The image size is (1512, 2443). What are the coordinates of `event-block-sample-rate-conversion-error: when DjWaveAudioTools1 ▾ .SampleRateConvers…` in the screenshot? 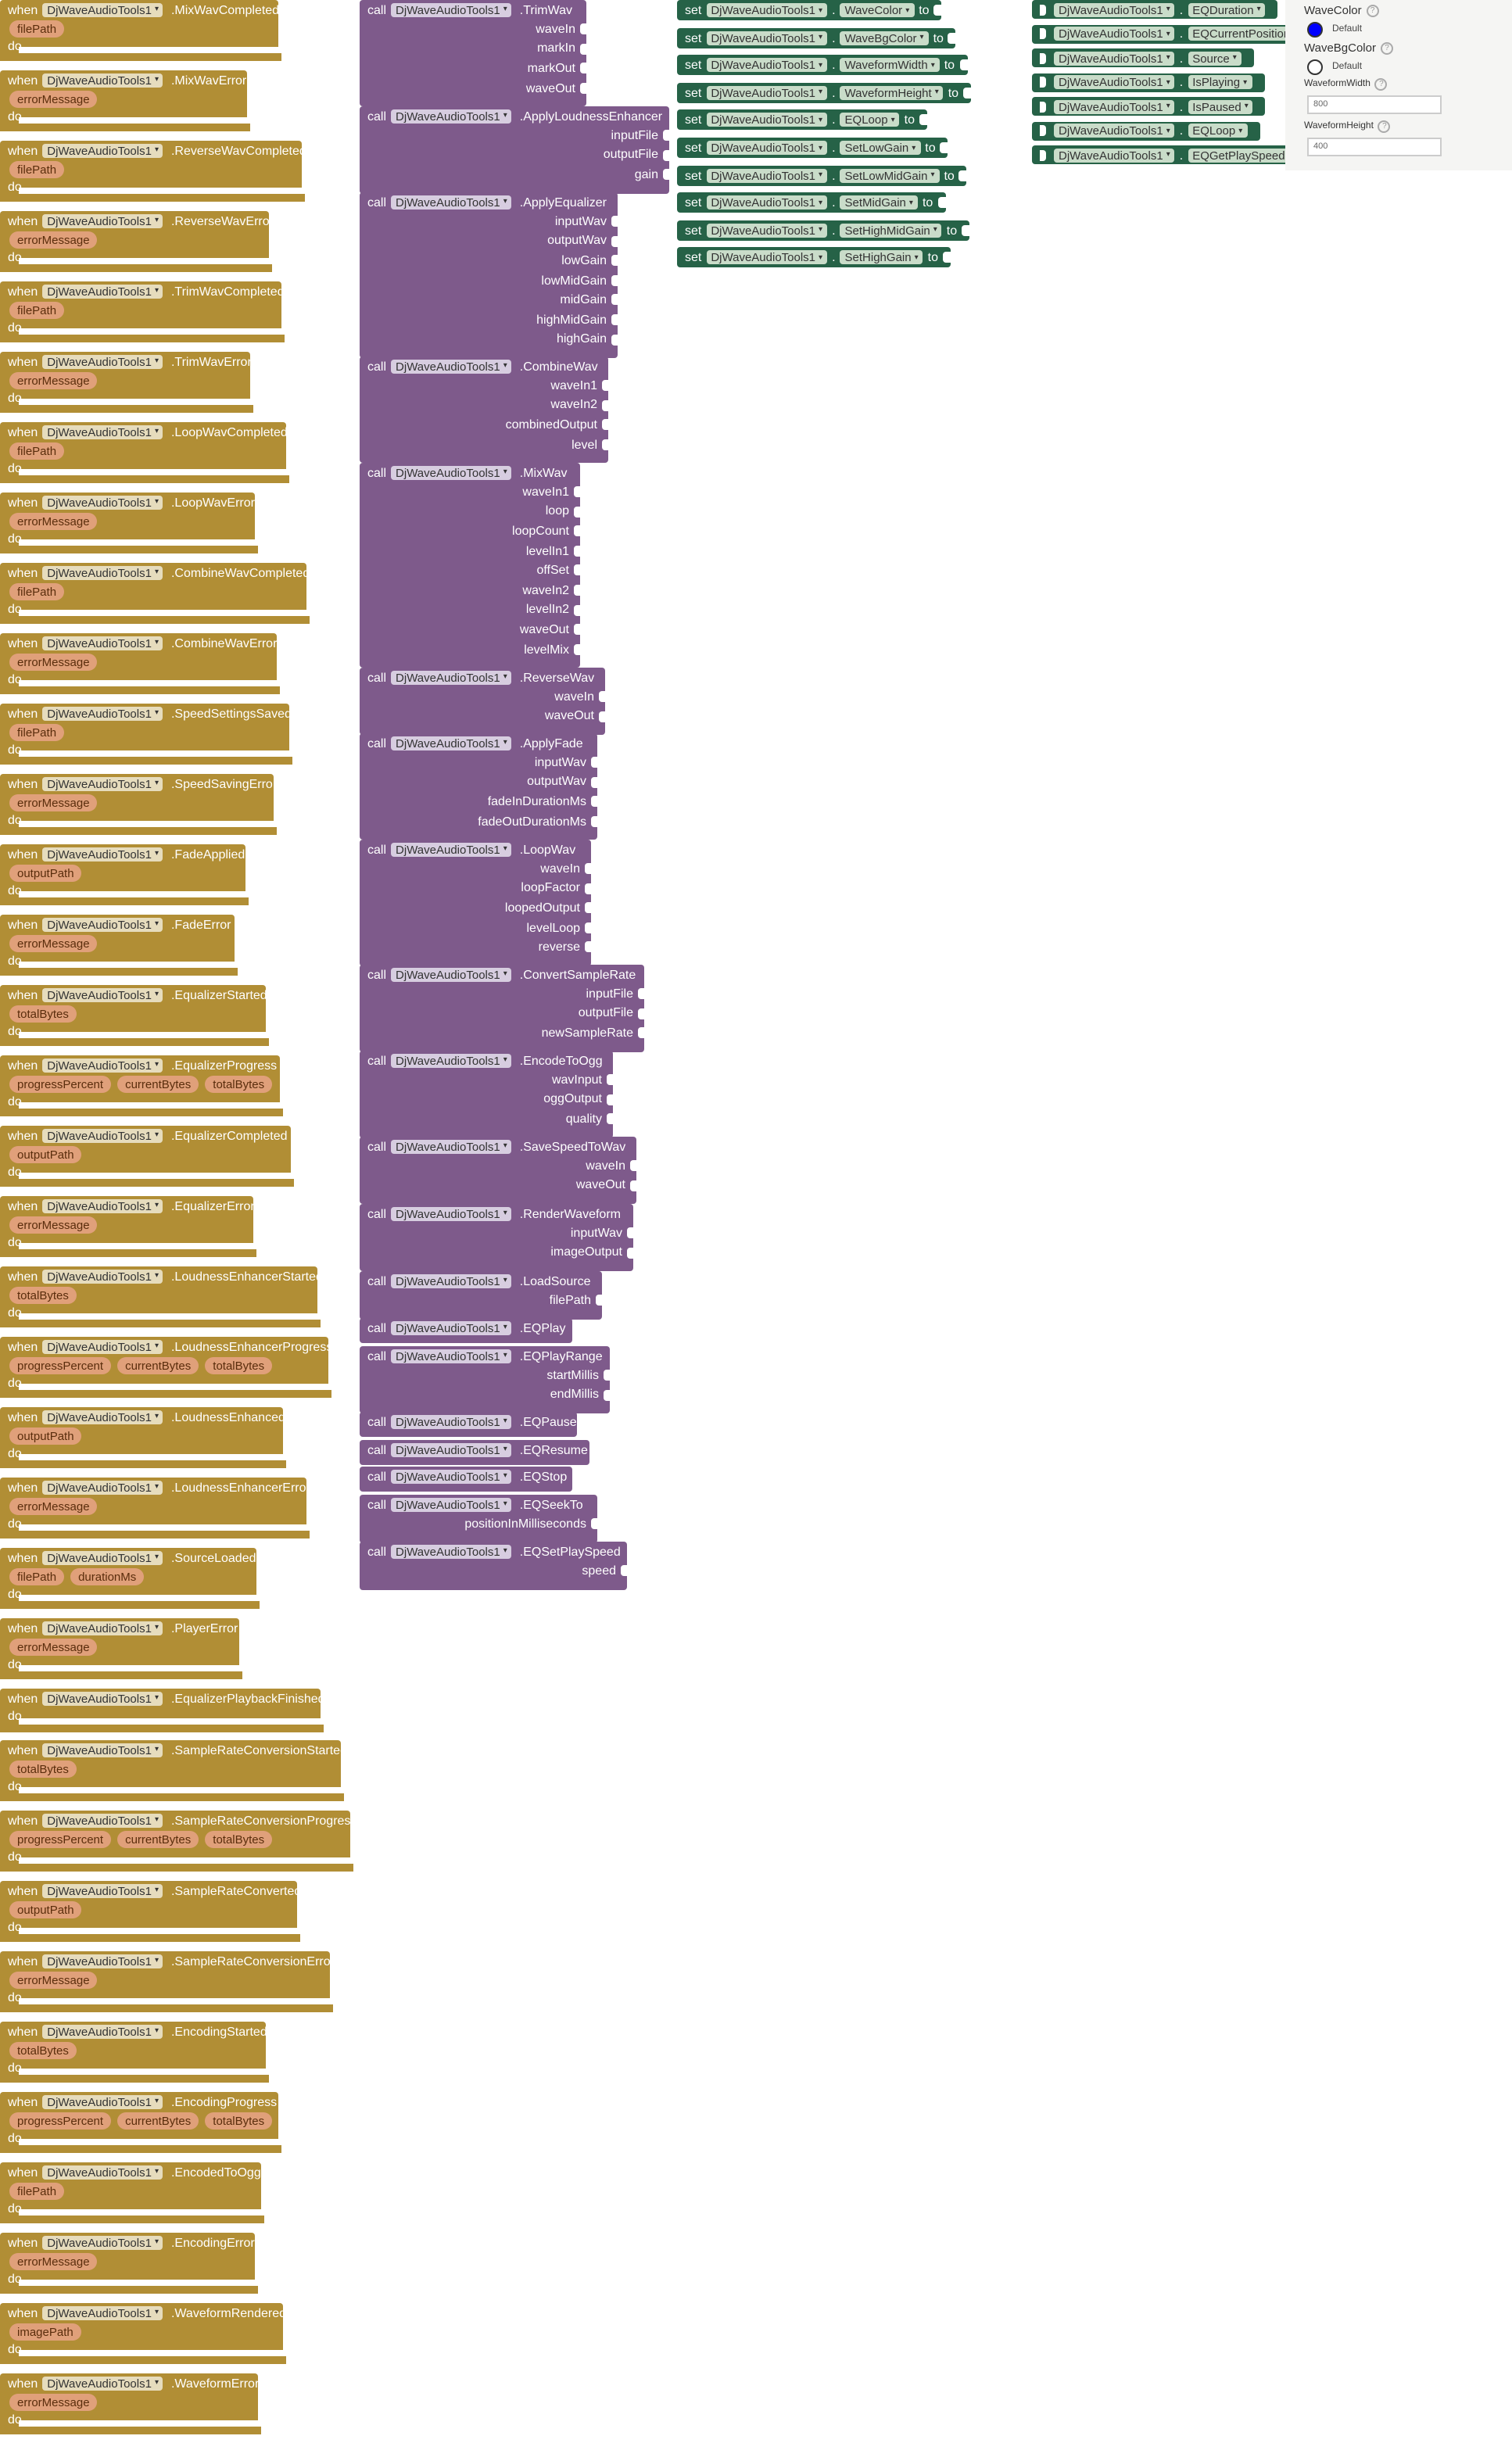 It's located at (167, 1981).